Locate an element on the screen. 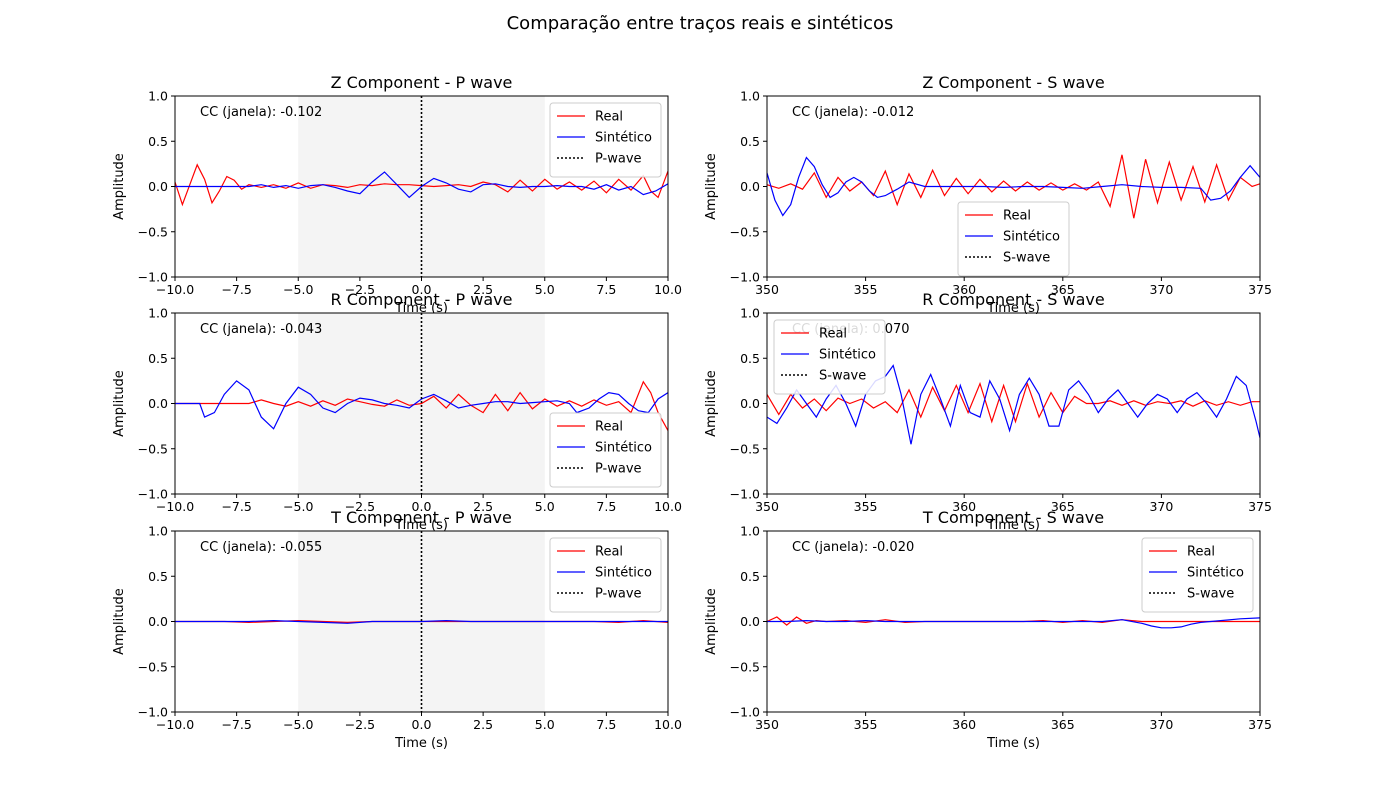 The width and height of the screenshot is (1400, 800). correlation-annotation: CC (janela): -0.043 is located at coordinates (261, 329).